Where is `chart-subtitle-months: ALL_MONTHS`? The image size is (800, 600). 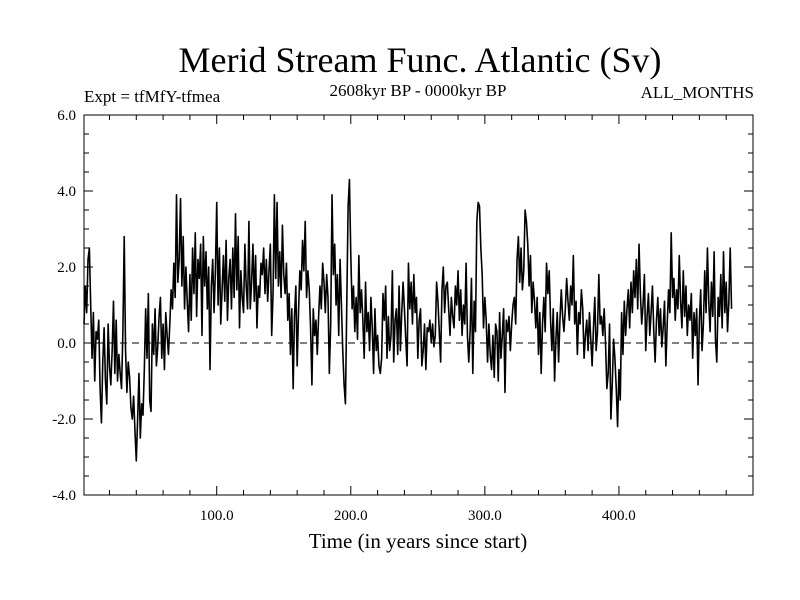 chart-subtitle-months: ALL_MONTHS is located at coordinates (697, 92).